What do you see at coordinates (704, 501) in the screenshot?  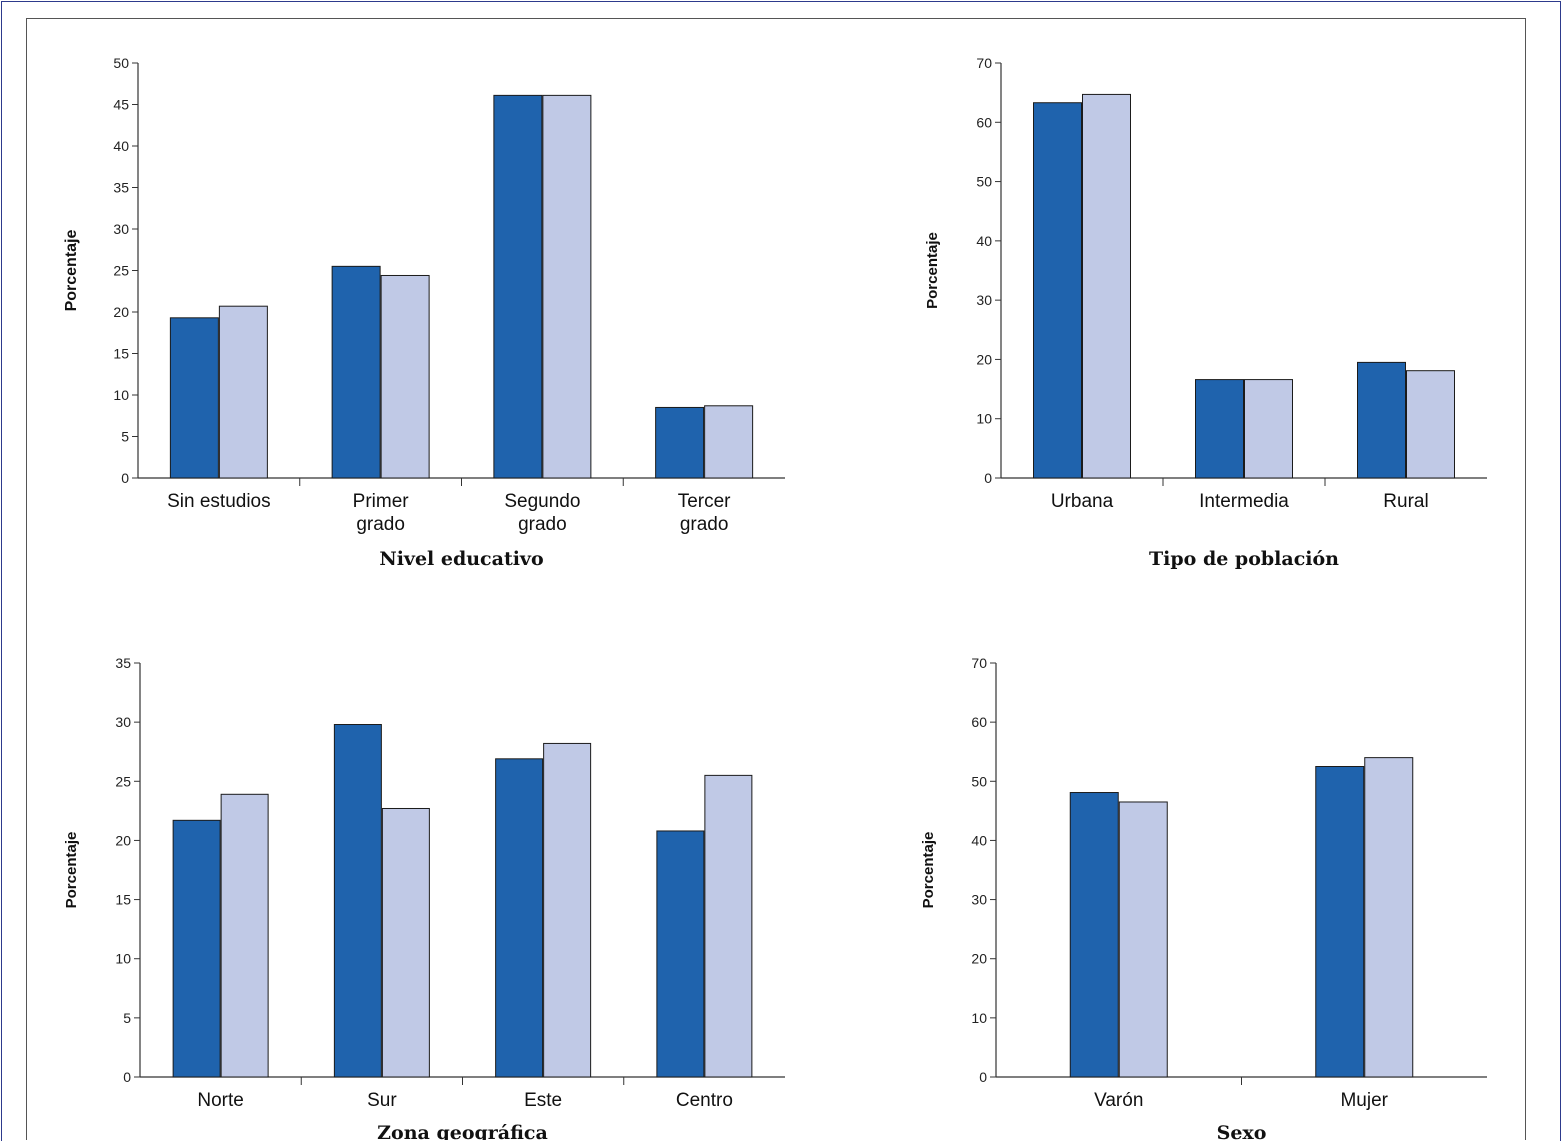 I see `category-label: Tercer` at bounding box center [704, 501].